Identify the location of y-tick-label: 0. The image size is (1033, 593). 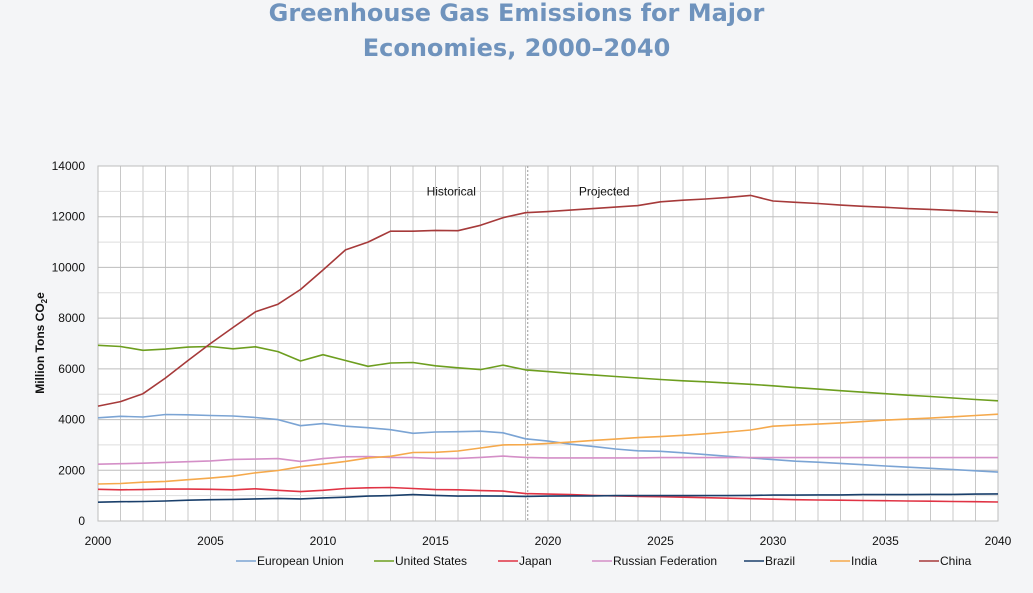
(81, 521).